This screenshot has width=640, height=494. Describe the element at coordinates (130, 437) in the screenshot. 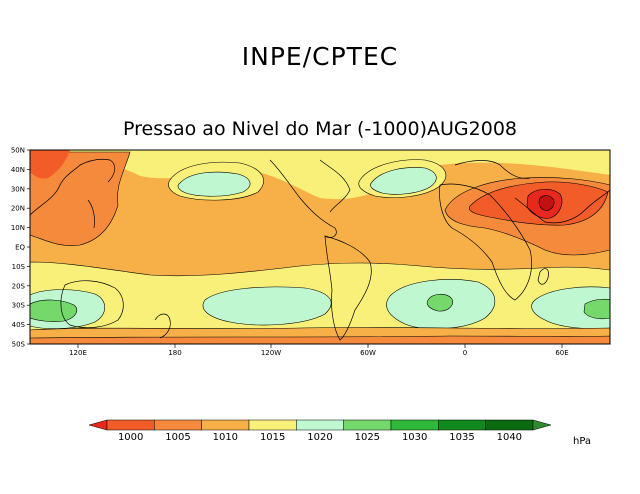

I see `colorbar-label: 1000` at that location.